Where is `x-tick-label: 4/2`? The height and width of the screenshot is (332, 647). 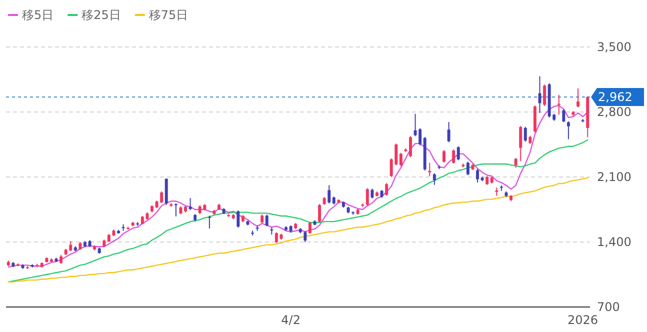
x-tick-label: 4/2 is located at coordinates (290, 320).